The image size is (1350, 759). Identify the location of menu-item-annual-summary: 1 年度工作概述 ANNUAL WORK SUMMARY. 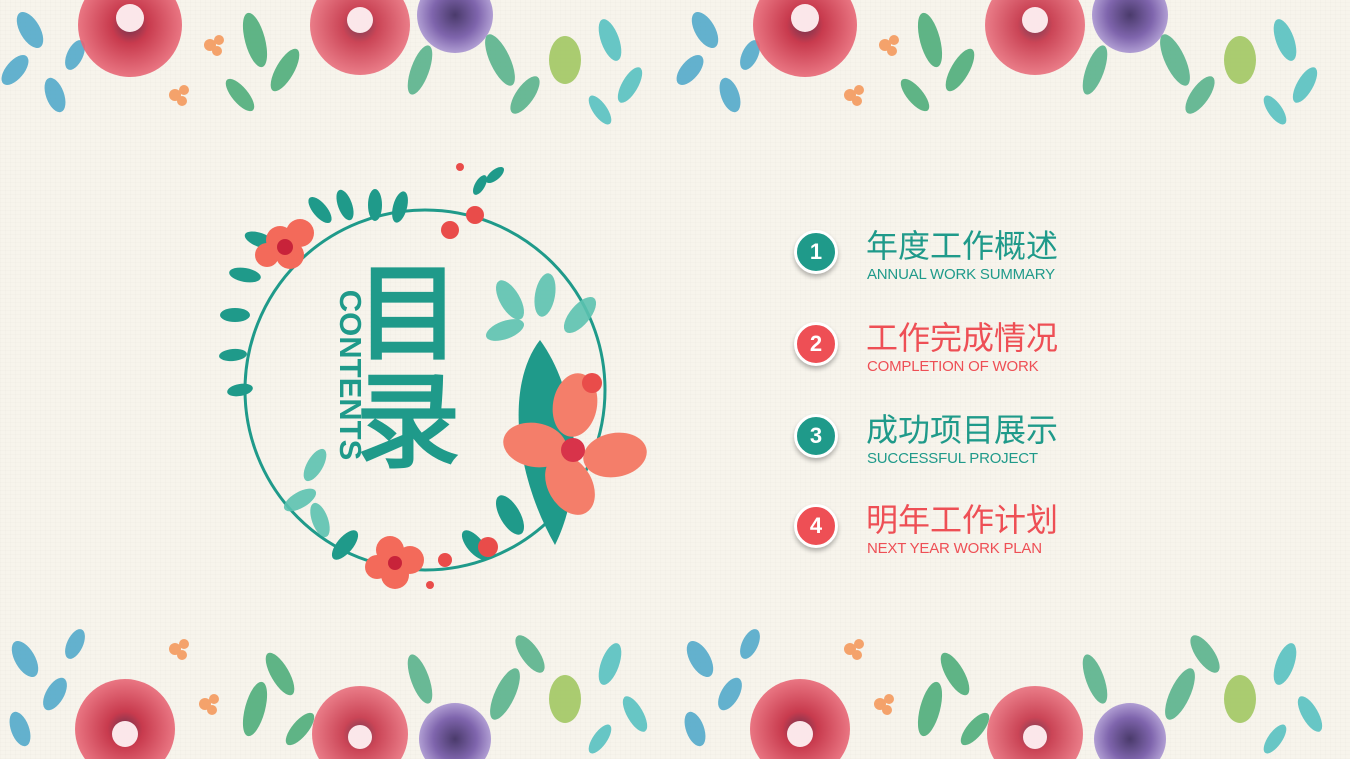
(980, 257).